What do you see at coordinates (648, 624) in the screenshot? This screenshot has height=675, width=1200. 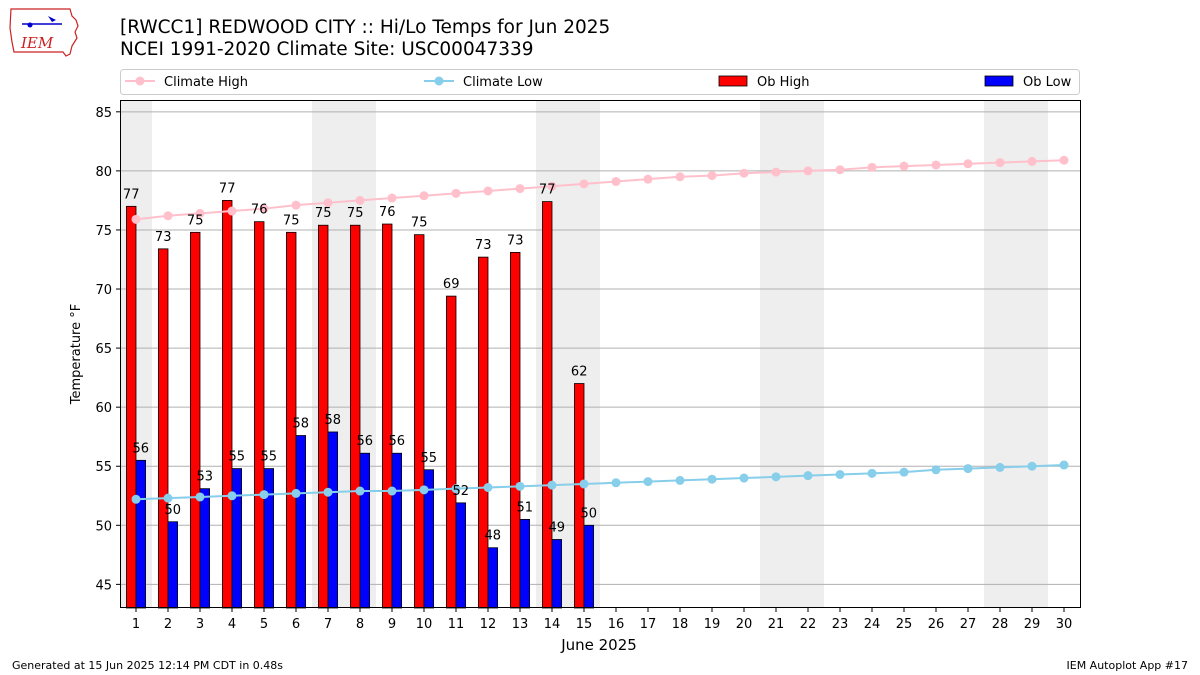 I see `x-tick-label: 17` at bounding box center [648, 624].